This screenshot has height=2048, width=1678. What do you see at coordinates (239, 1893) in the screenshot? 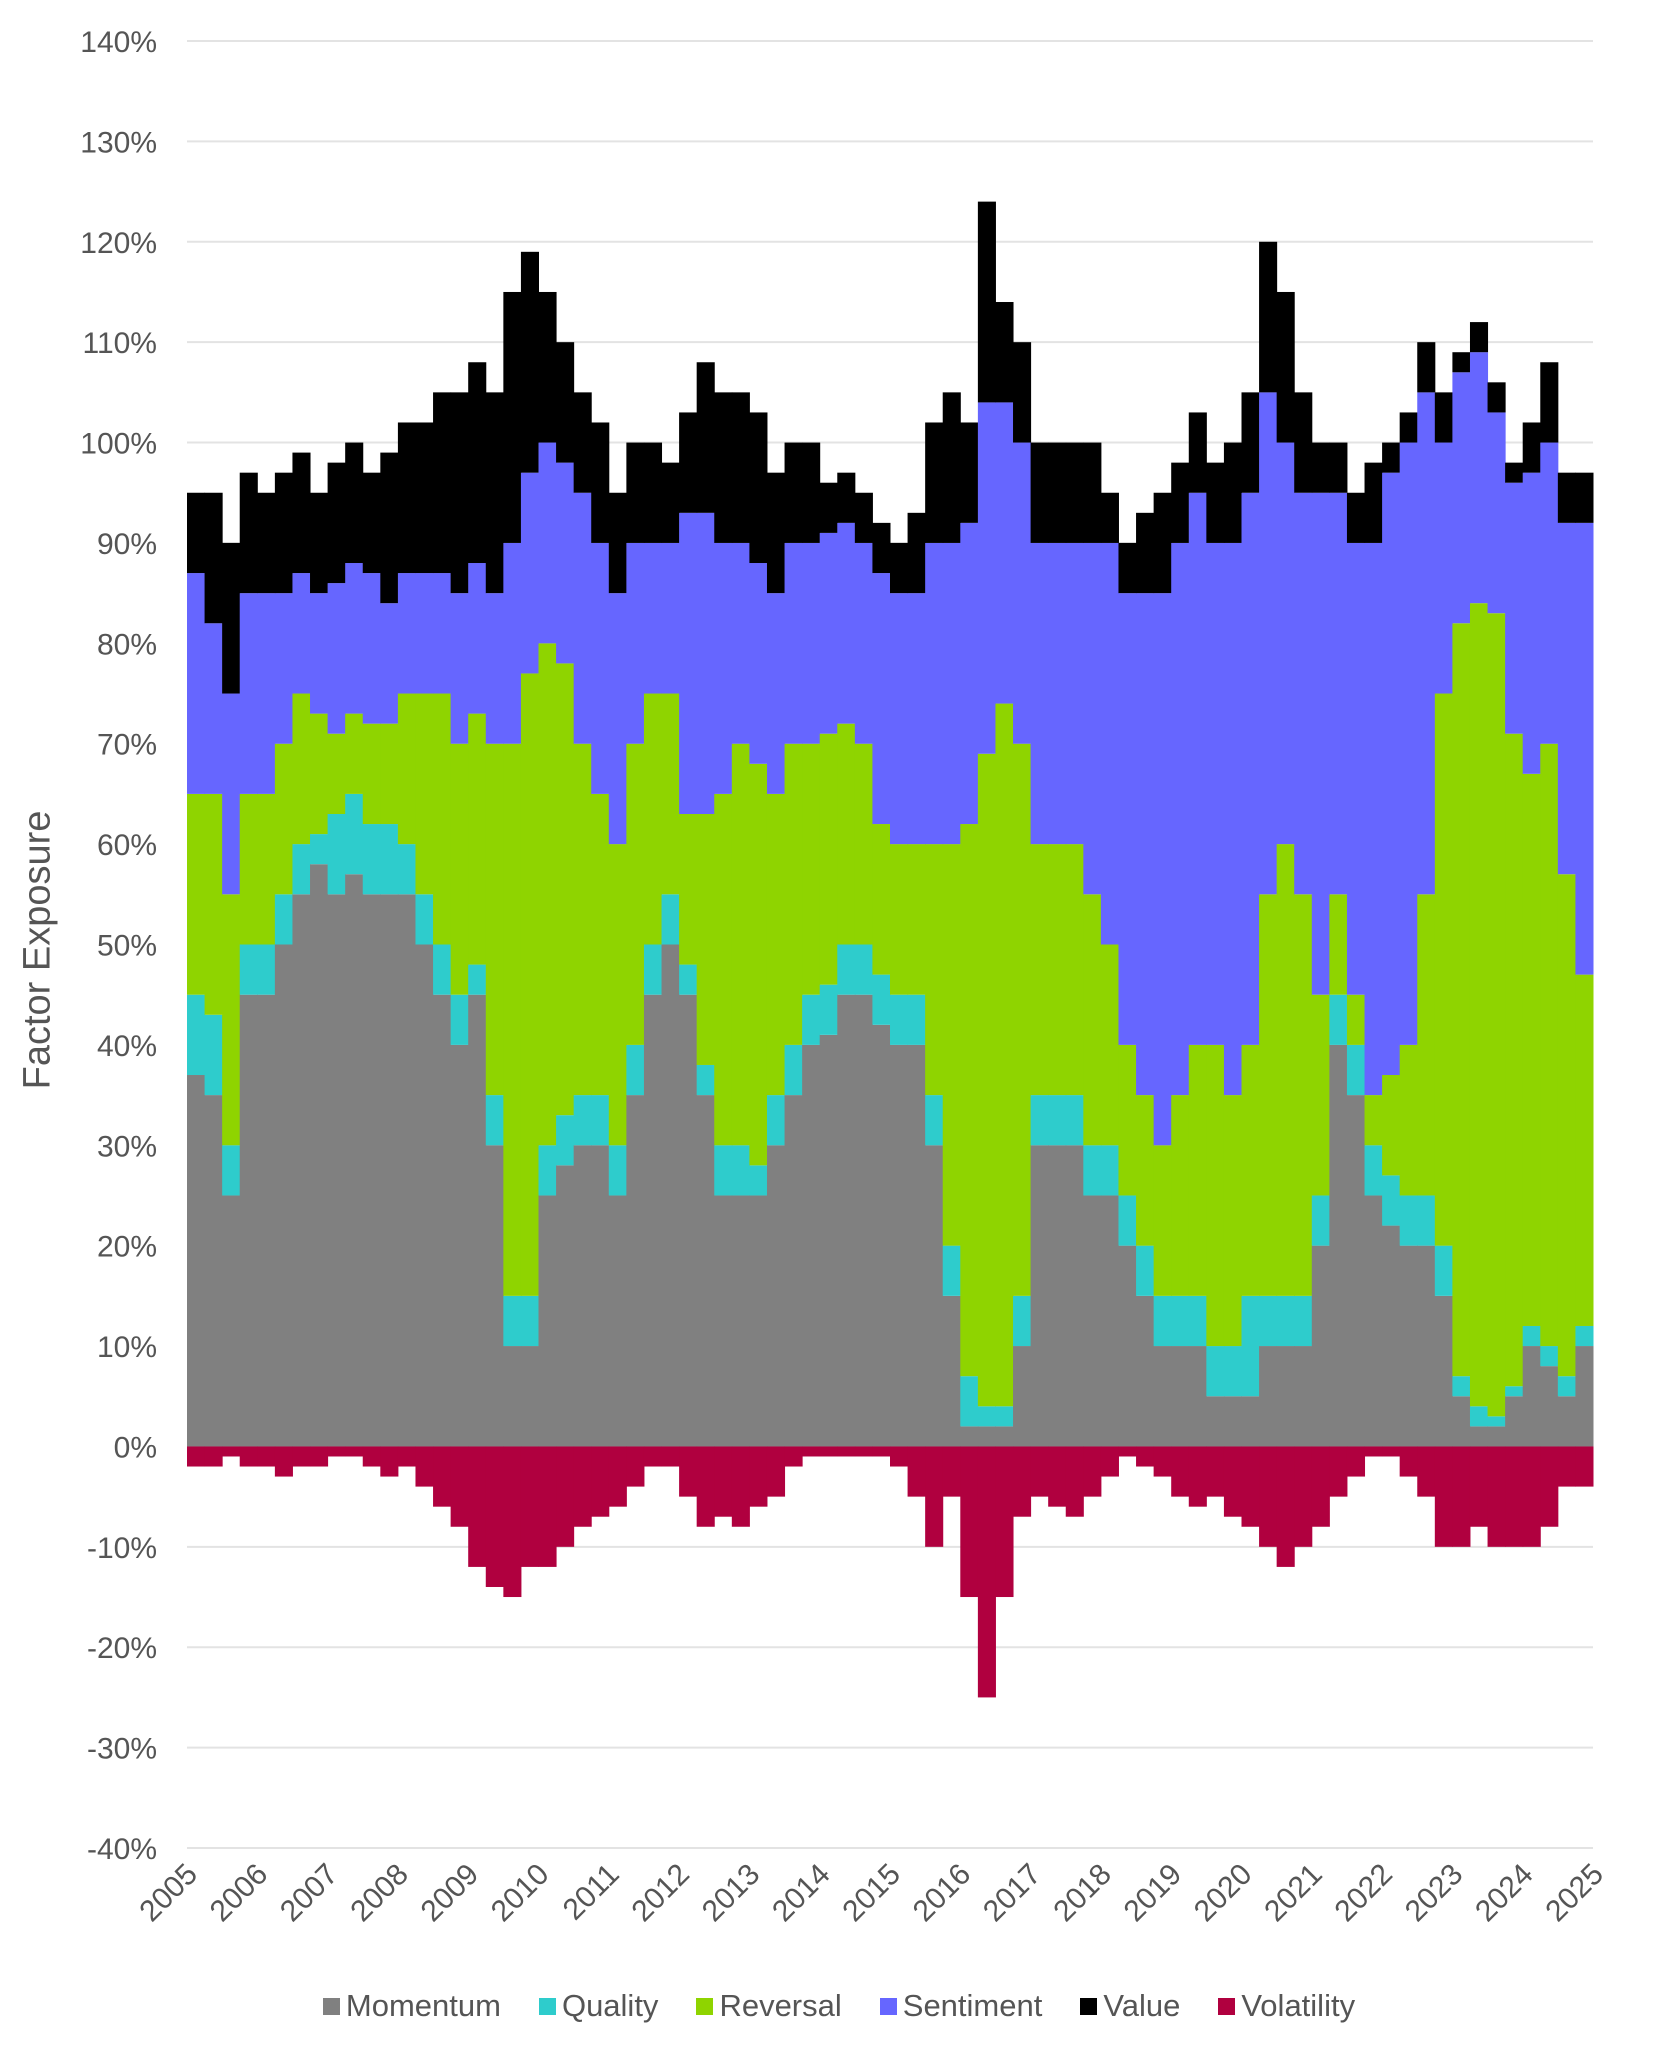
I see `x-tick-label: 2006` at bounding box center [239, 1893].